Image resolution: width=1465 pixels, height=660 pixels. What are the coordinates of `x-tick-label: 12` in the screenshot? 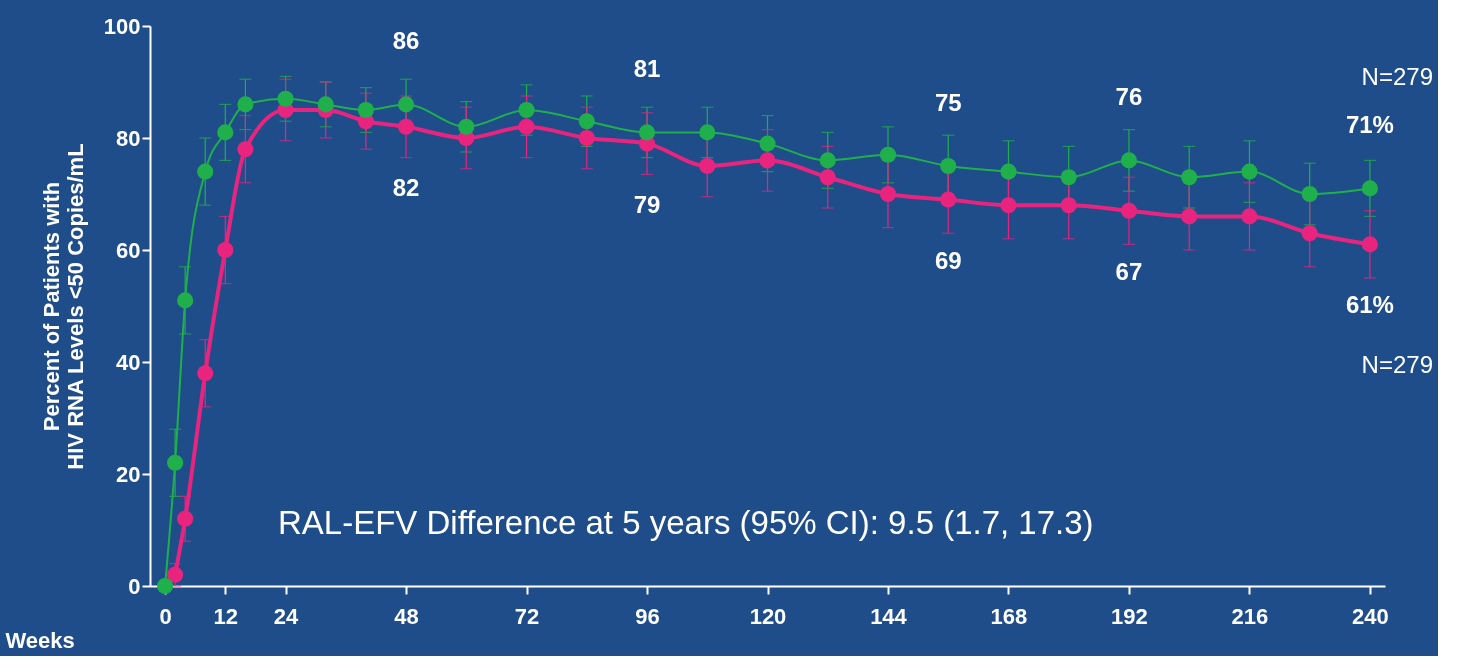 It's located at (226, 616).